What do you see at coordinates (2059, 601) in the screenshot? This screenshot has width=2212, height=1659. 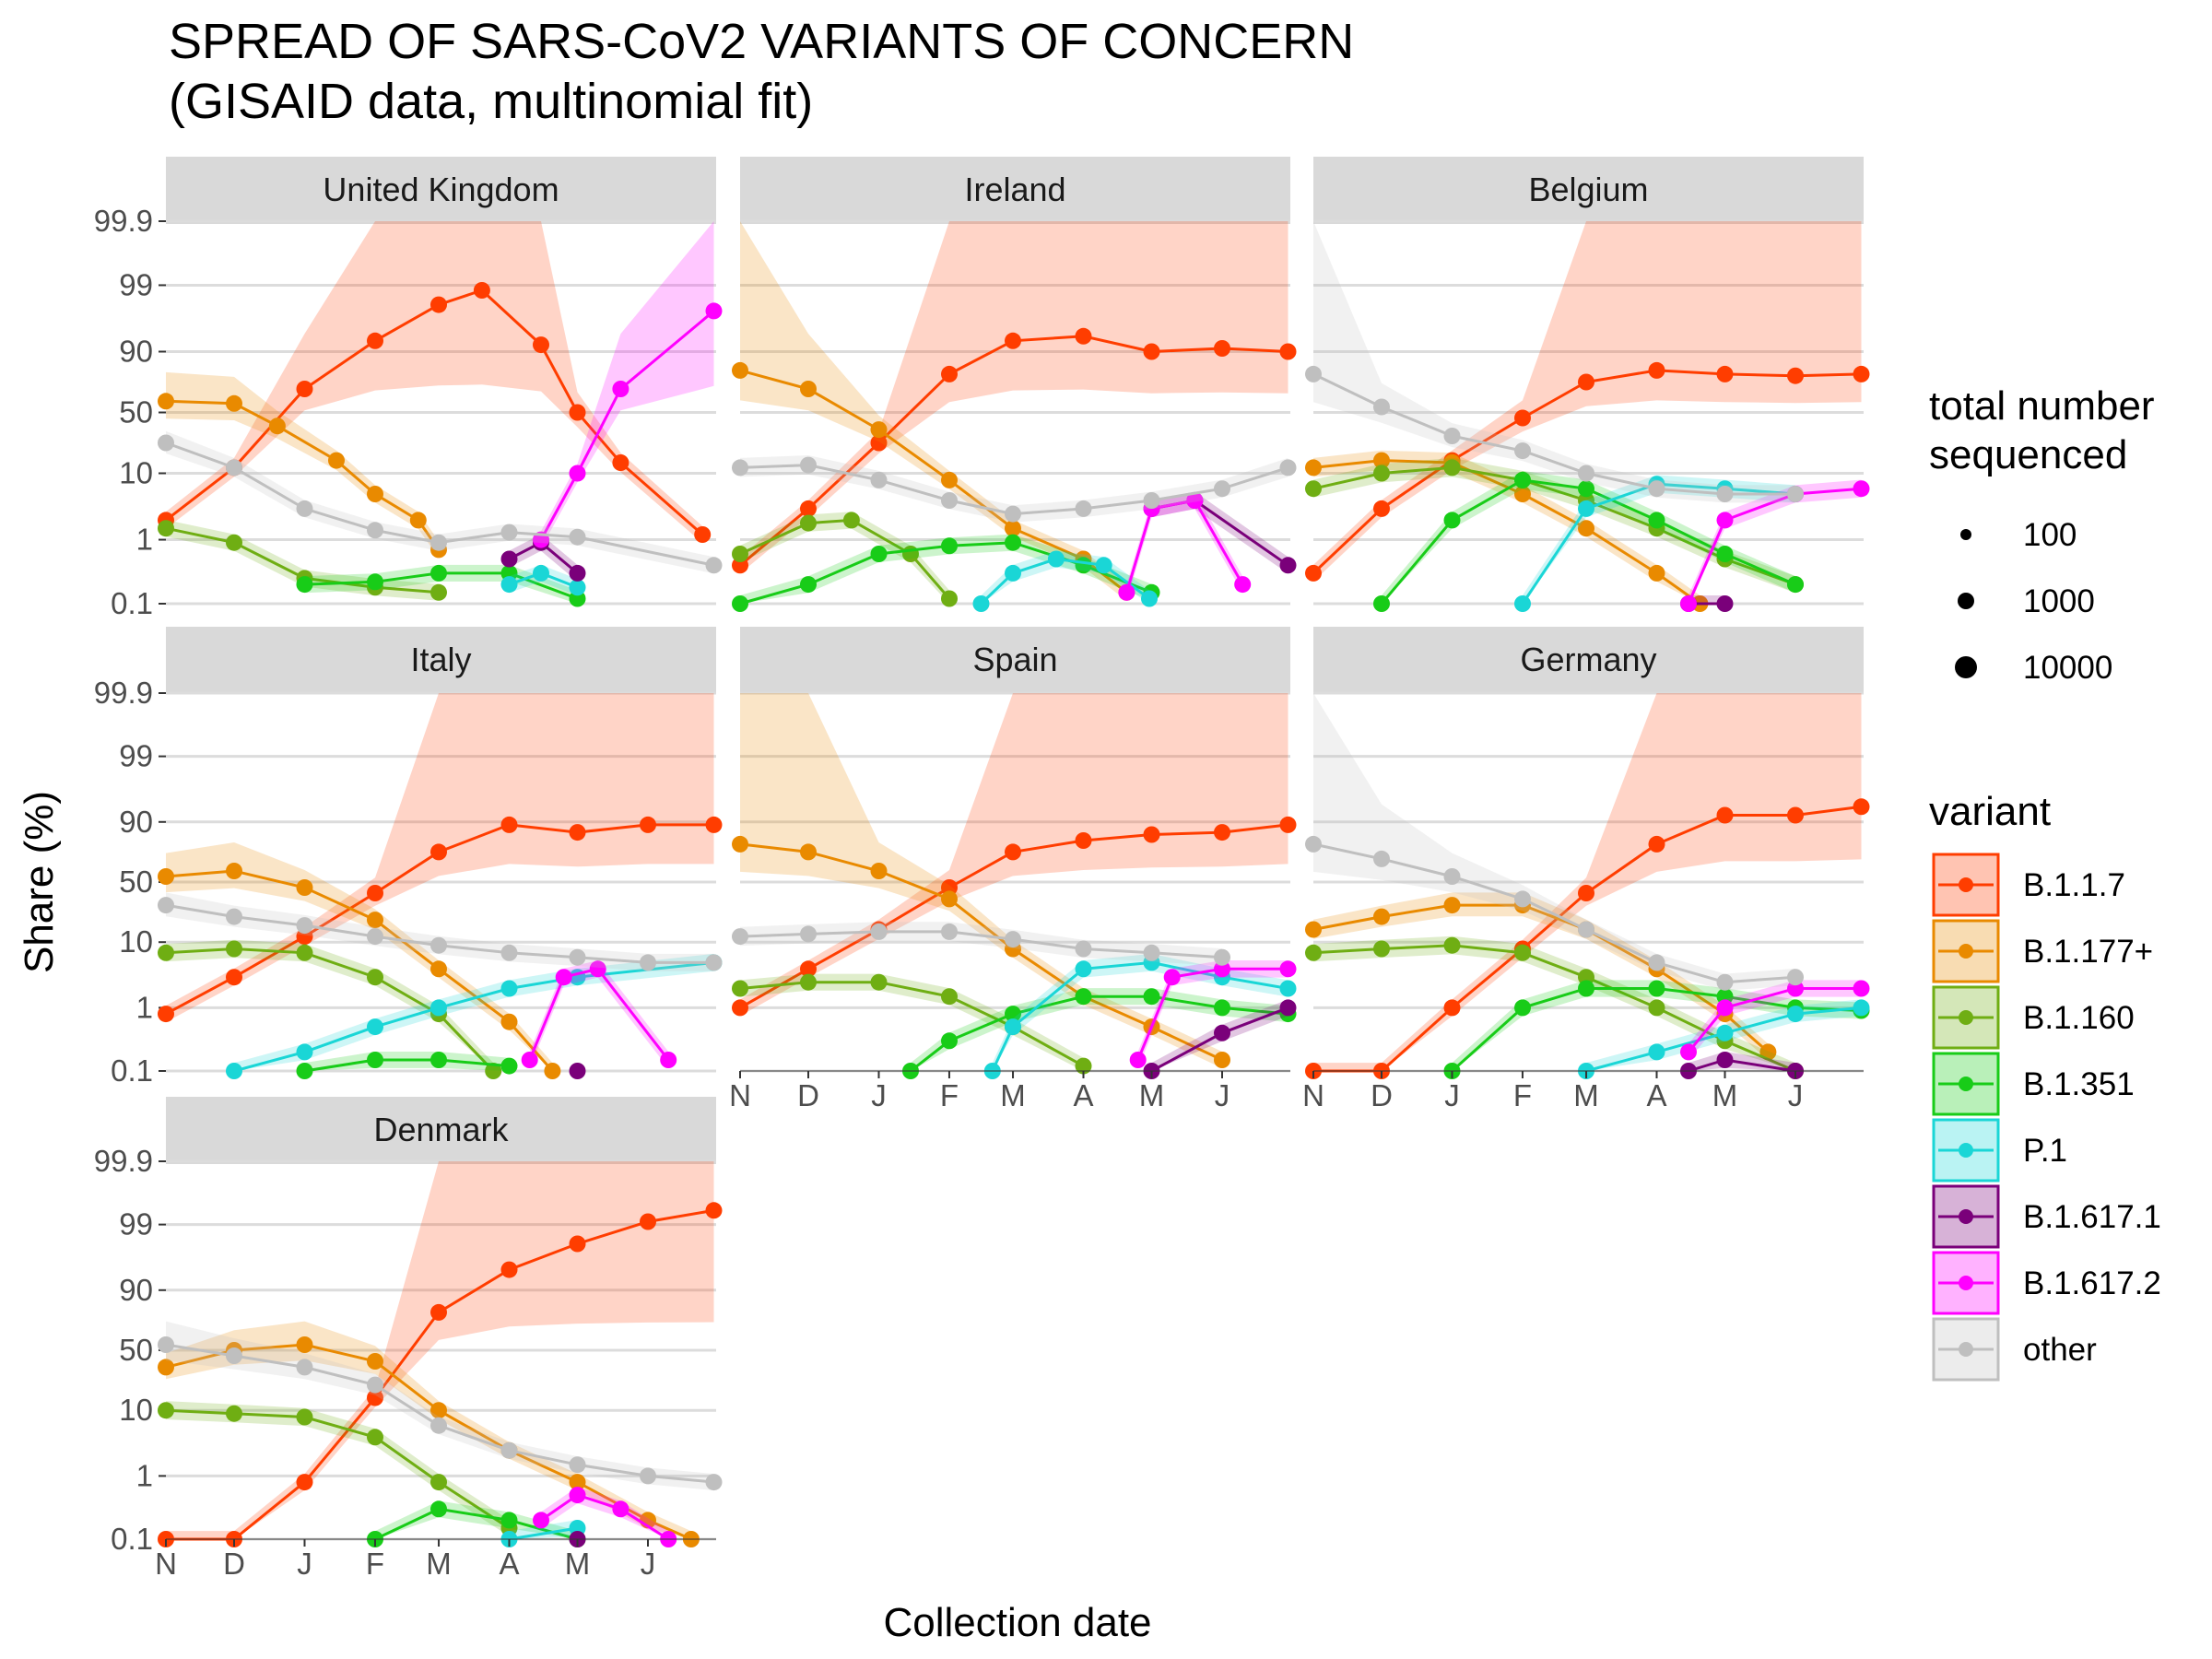 I see `size-legend-label: 1000` at bounding box center [2059, 601].